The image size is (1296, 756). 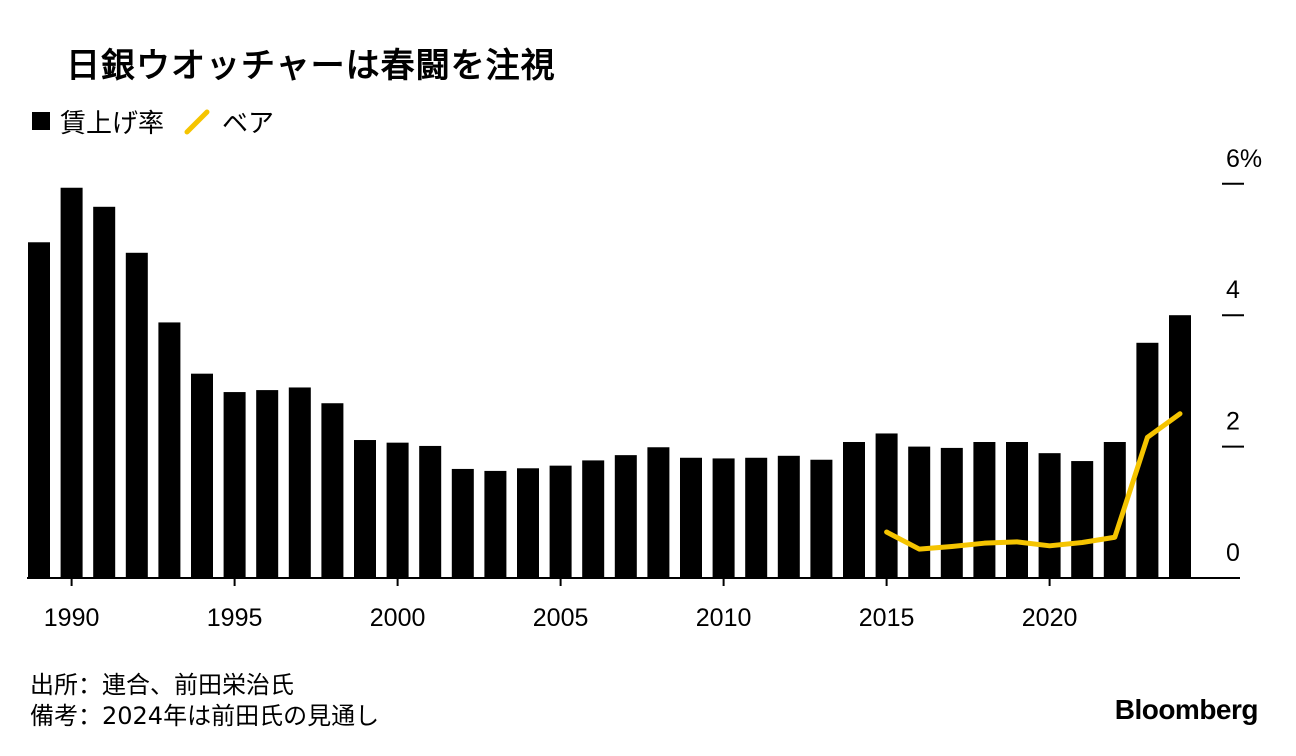 What do you see at coordinates (234, 485) in the screenshot?
I see `bar-1995` at bounding box center [234, 485].